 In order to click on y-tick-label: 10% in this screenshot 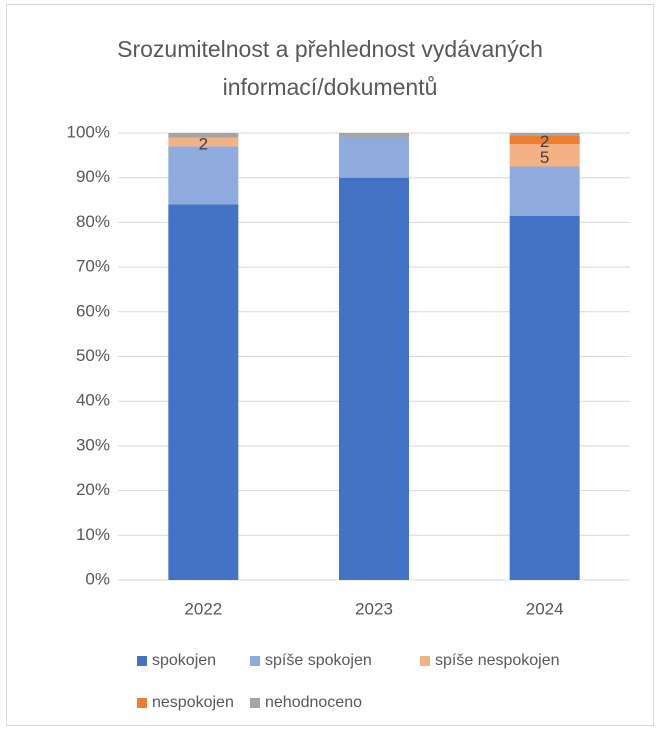, I will do `click(93, 534)`.